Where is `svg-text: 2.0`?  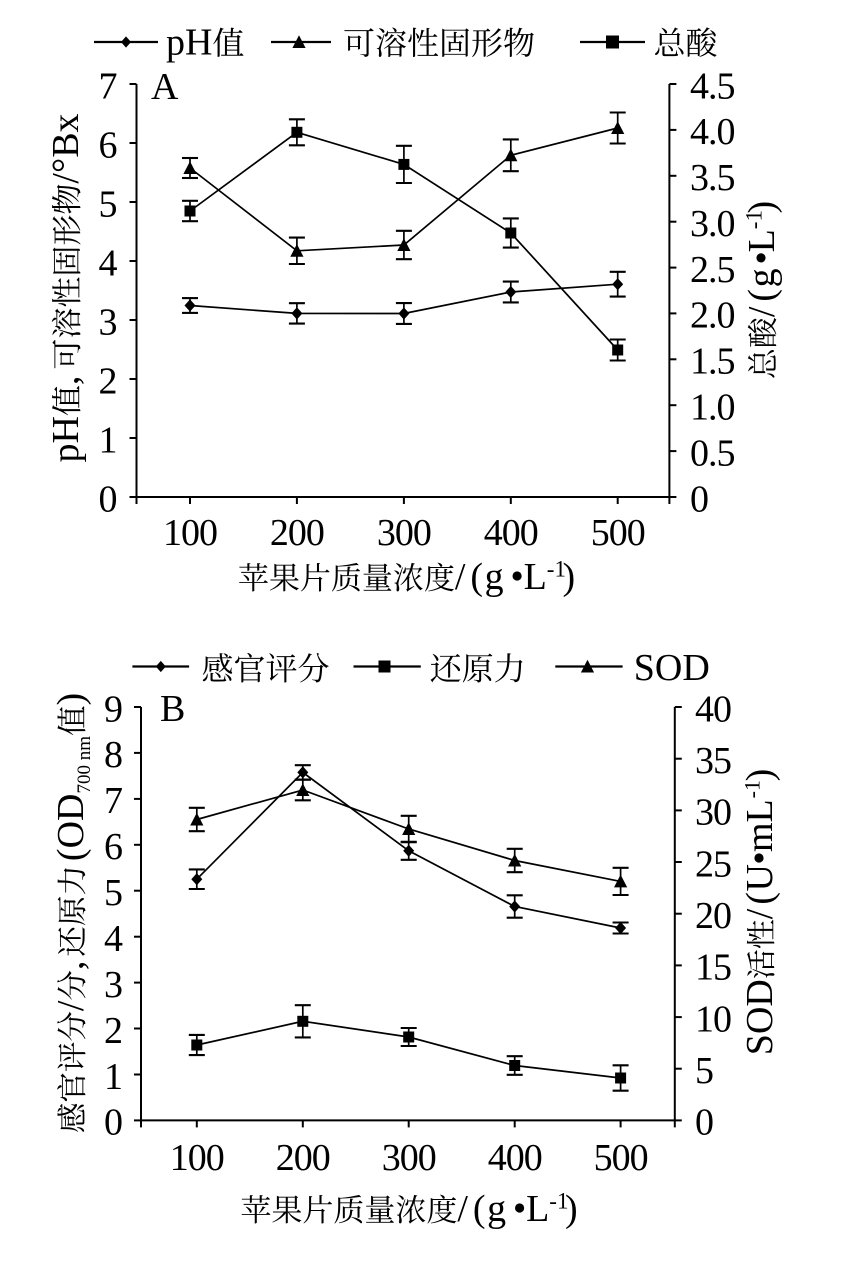 svg-text: 2.0 is located at coordinates (712, 316).